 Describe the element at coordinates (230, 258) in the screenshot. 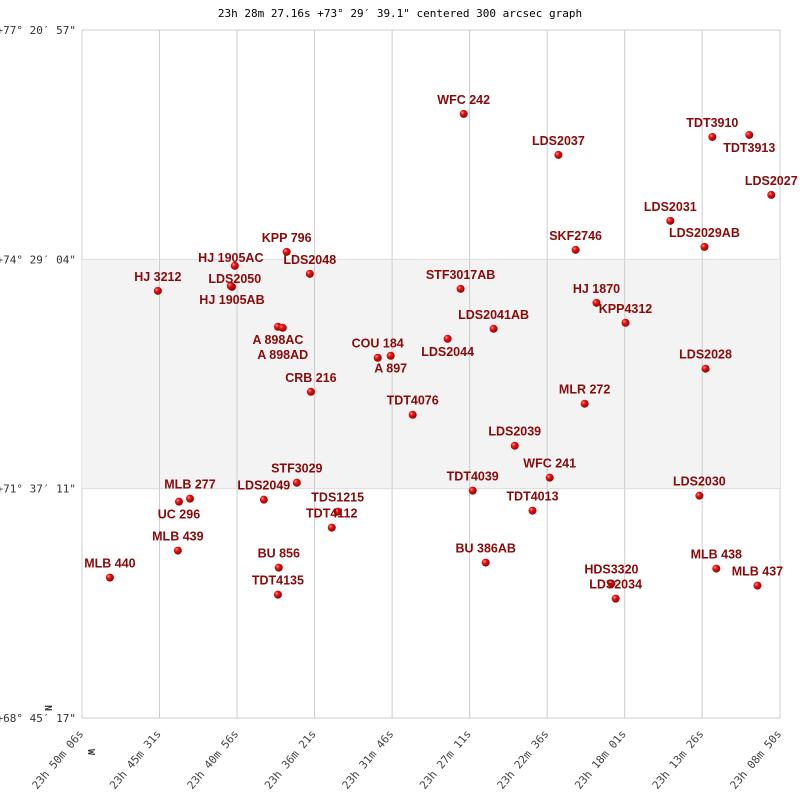

I see `star-label: HJ 1905AC` at that location.